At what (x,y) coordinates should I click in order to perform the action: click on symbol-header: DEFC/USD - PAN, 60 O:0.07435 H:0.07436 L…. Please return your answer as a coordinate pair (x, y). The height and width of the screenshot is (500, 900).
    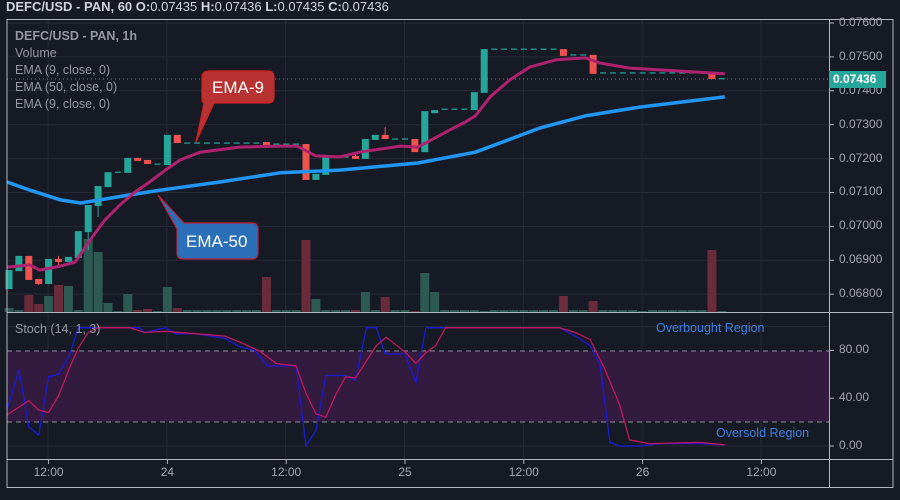
    Looking at the image, I should click on (197, 7).